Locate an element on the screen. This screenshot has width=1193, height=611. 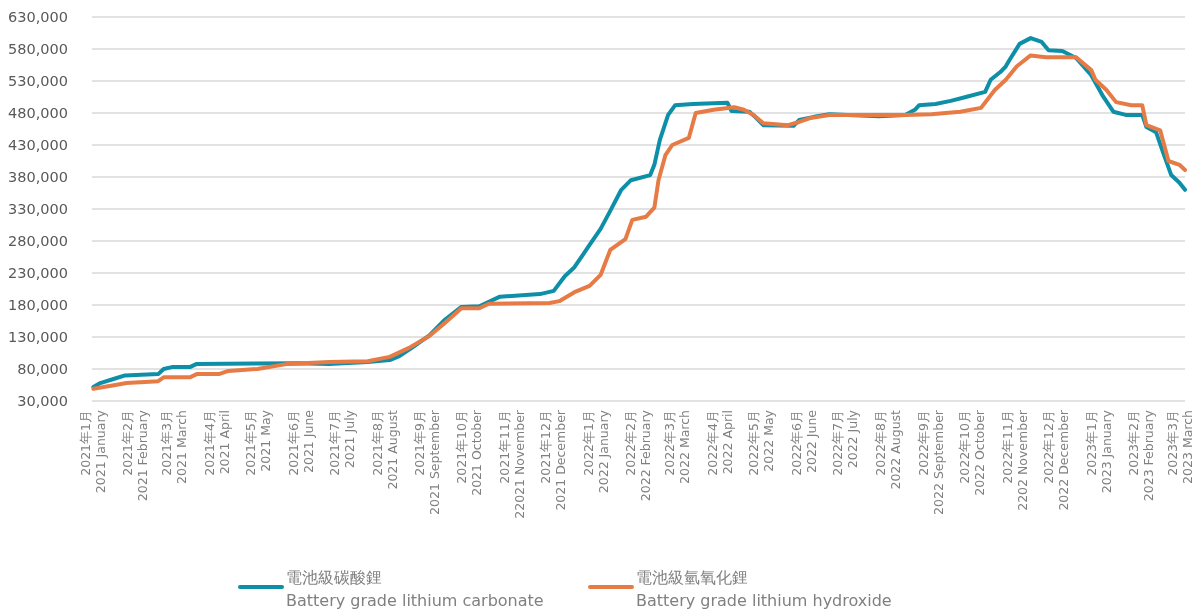
y-tick-label: 180,000 is located at coordinates (38, 305).